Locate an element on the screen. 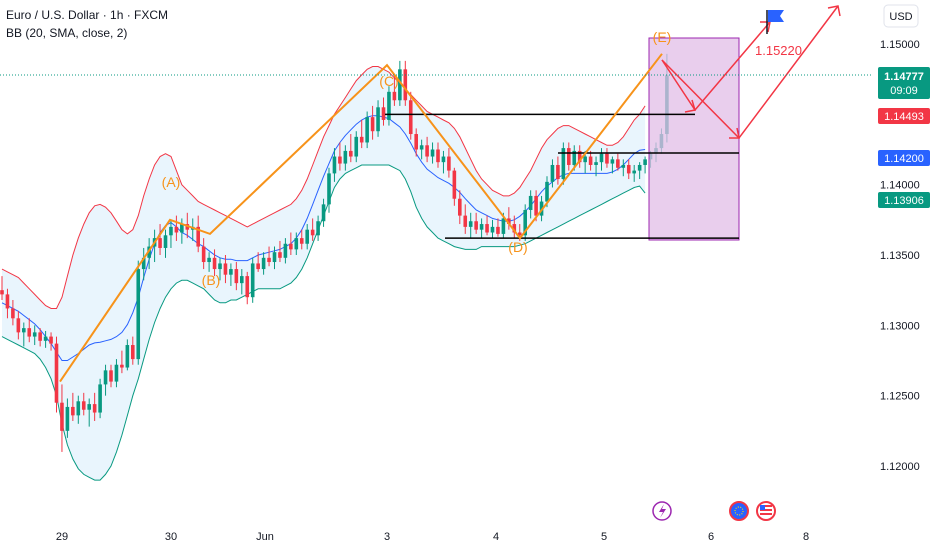  wave-label: (B) is located at coordinates (211, 280).